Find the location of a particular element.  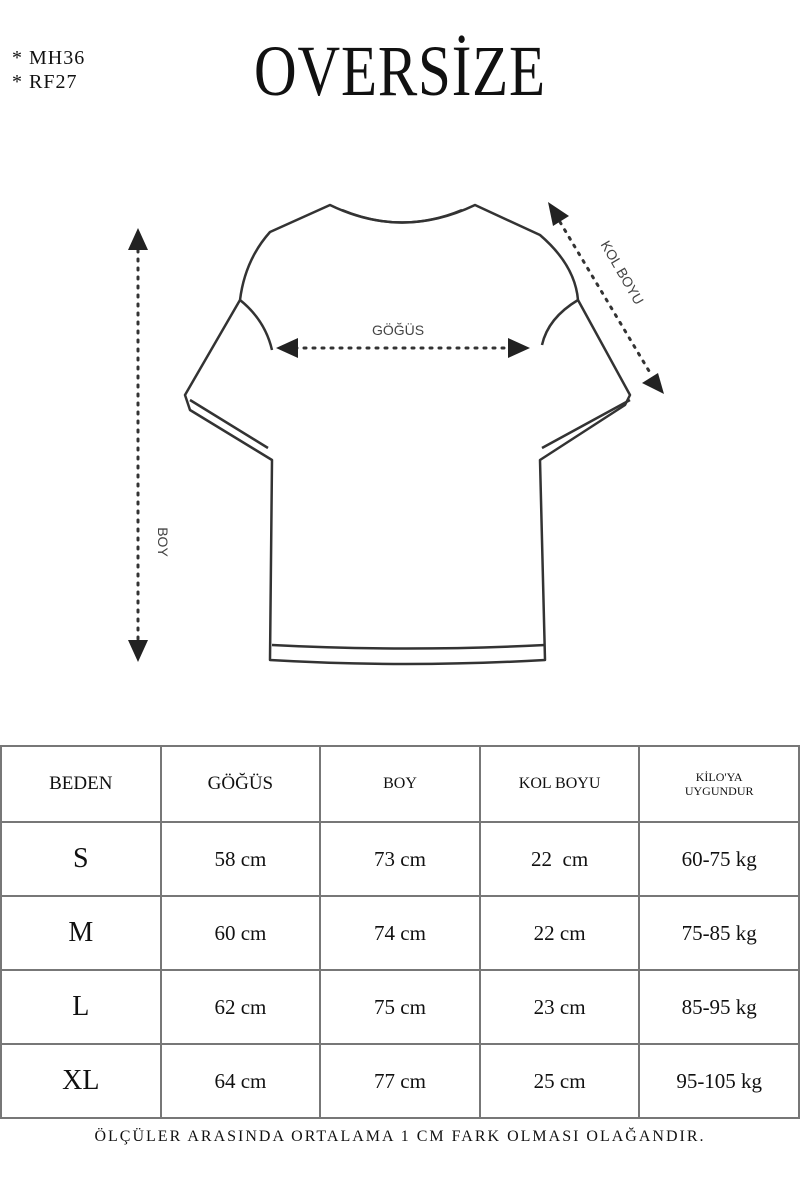

table-row: XL 64 cm 77 cm 25 cm 95-105 kg is located at coordinates (400, 1081).